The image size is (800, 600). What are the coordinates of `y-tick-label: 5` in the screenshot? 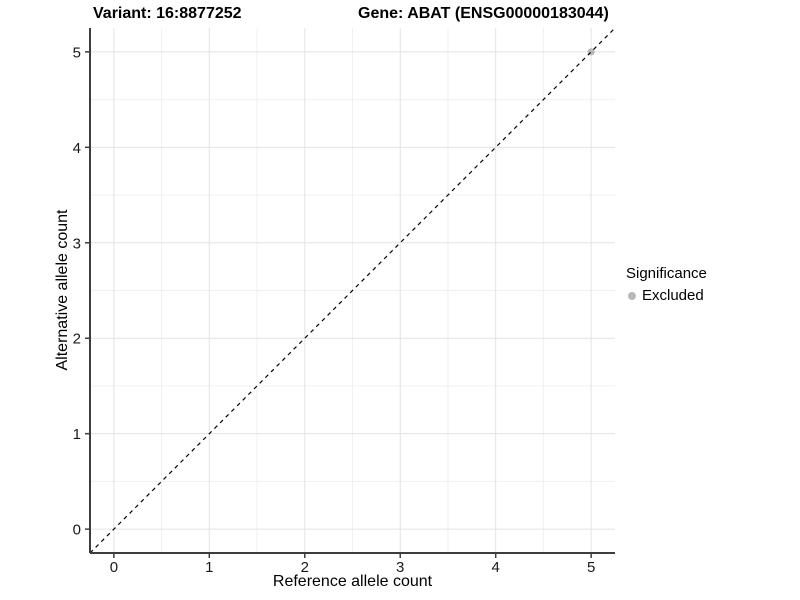 It's located at (77, 52).